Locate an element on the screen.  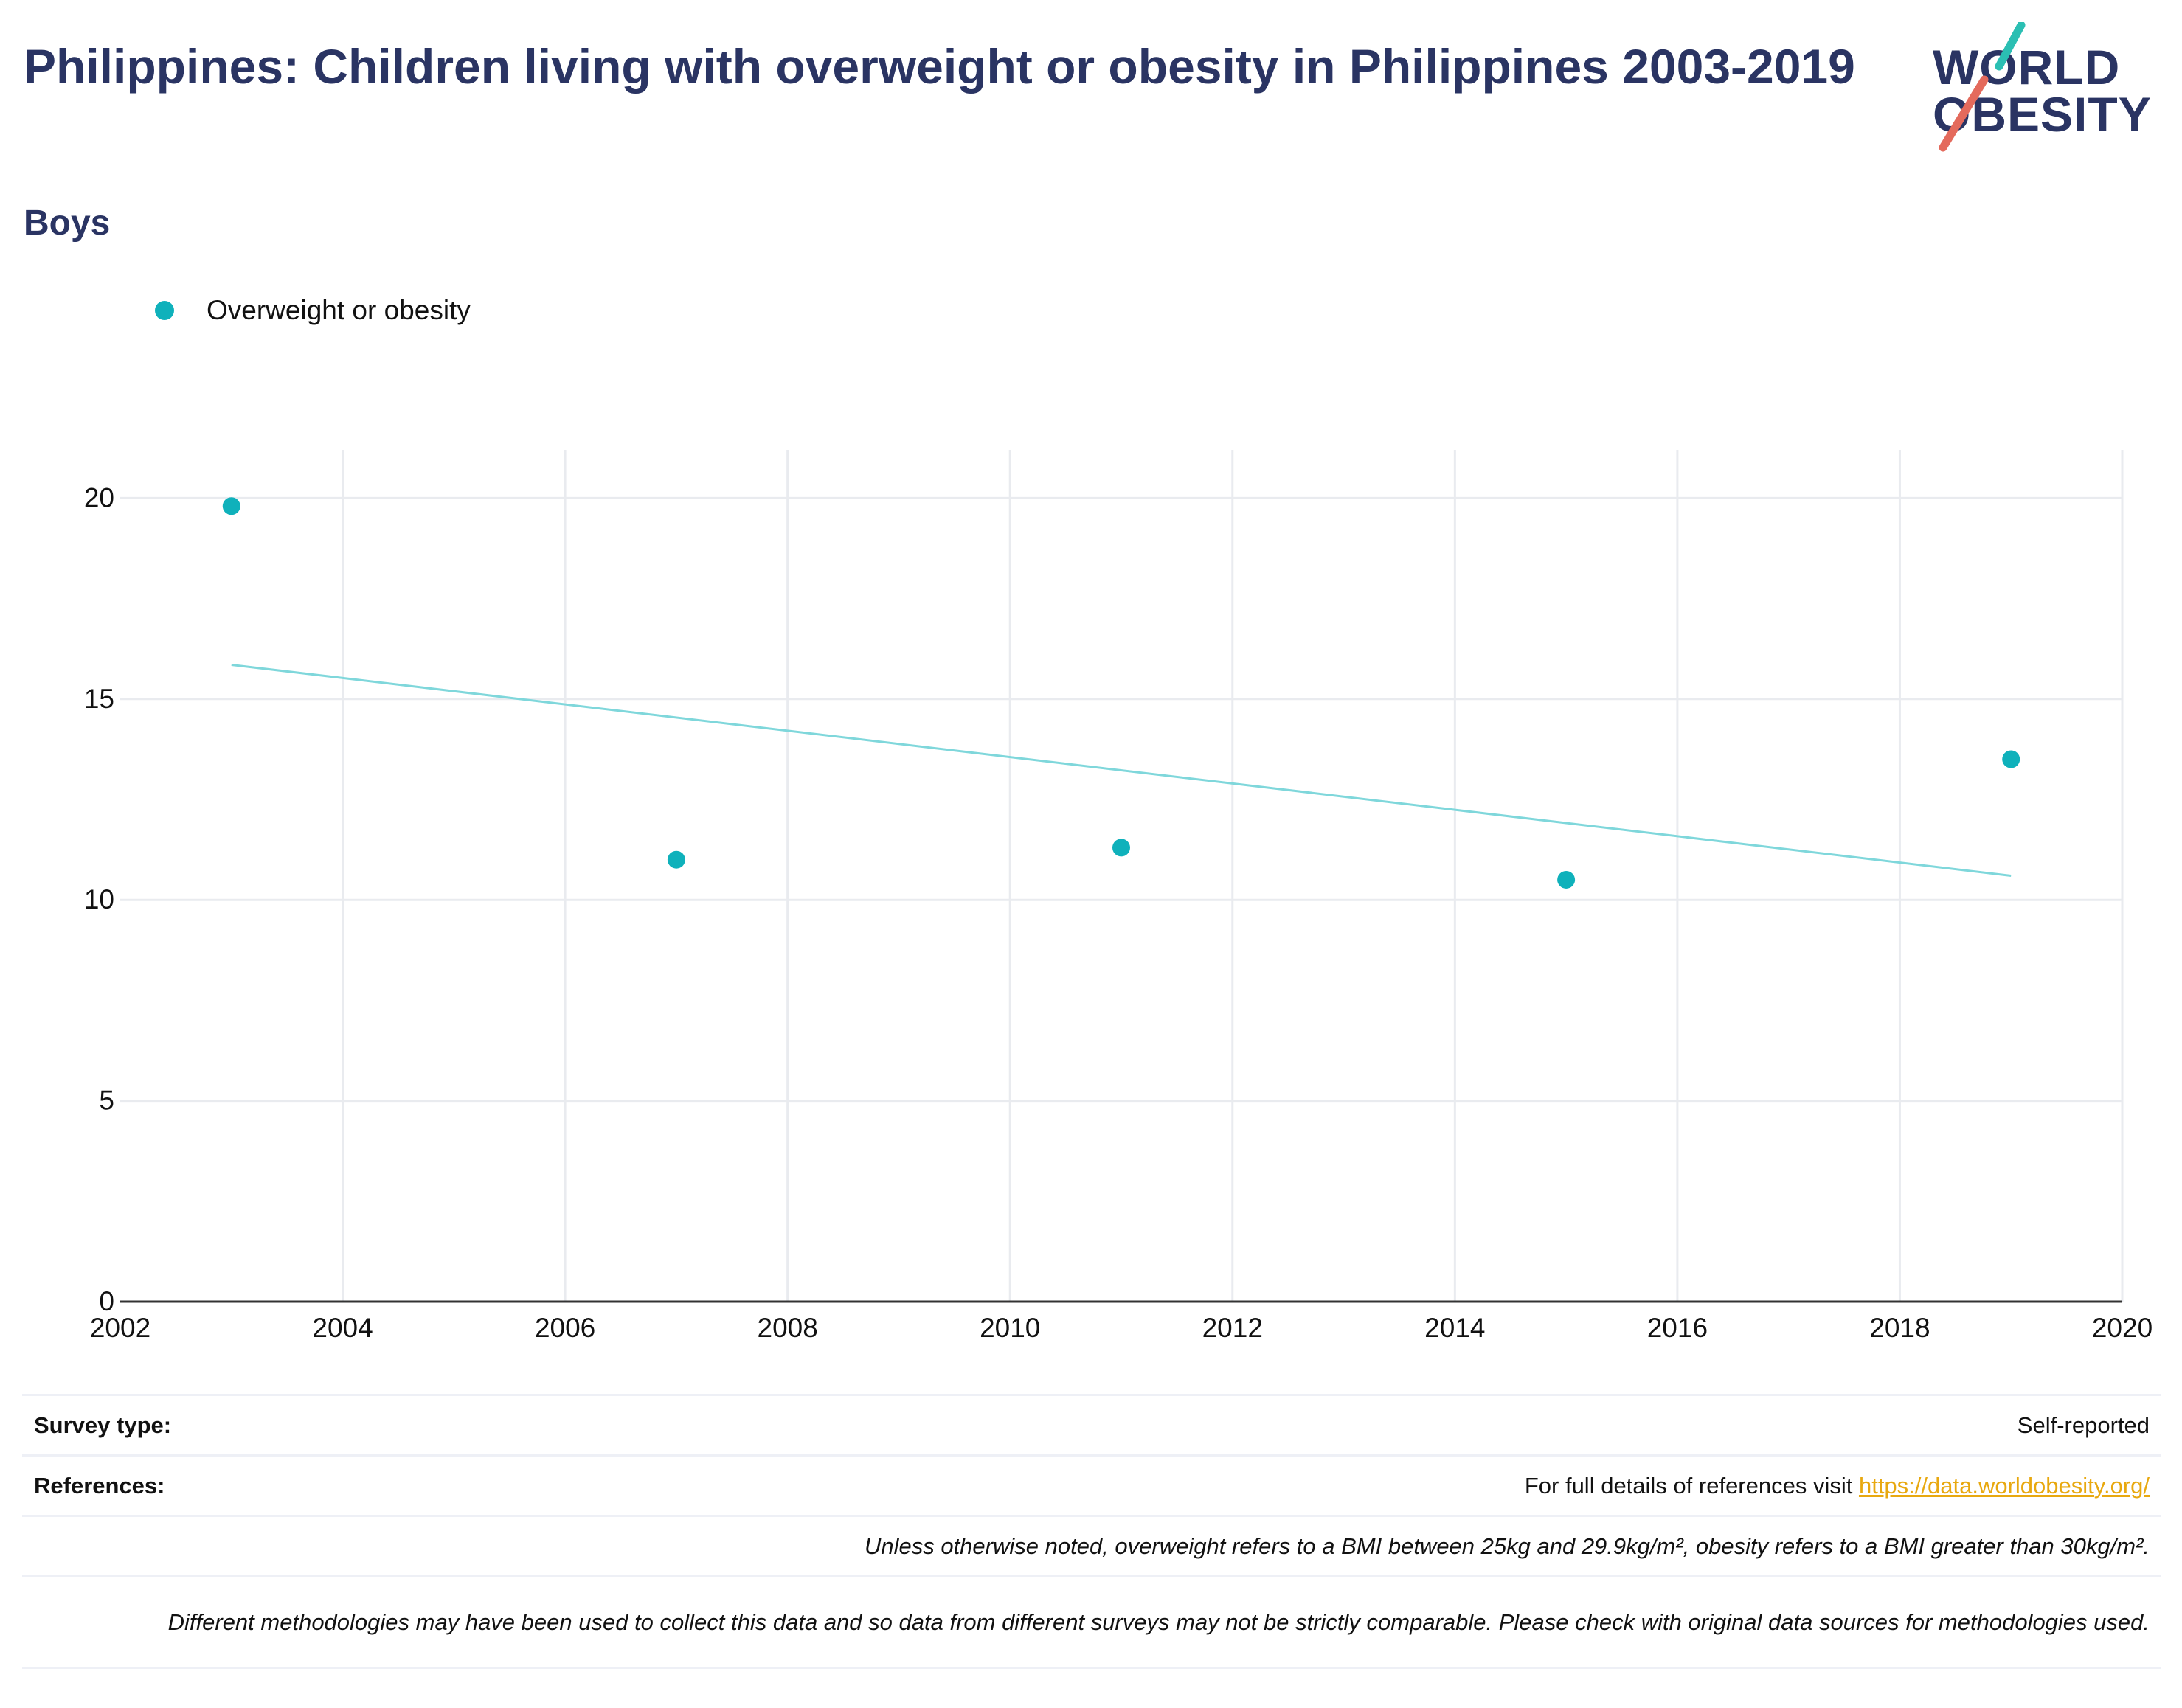
x-tick-label: 2016 is located at coordinates (1677, 1328).